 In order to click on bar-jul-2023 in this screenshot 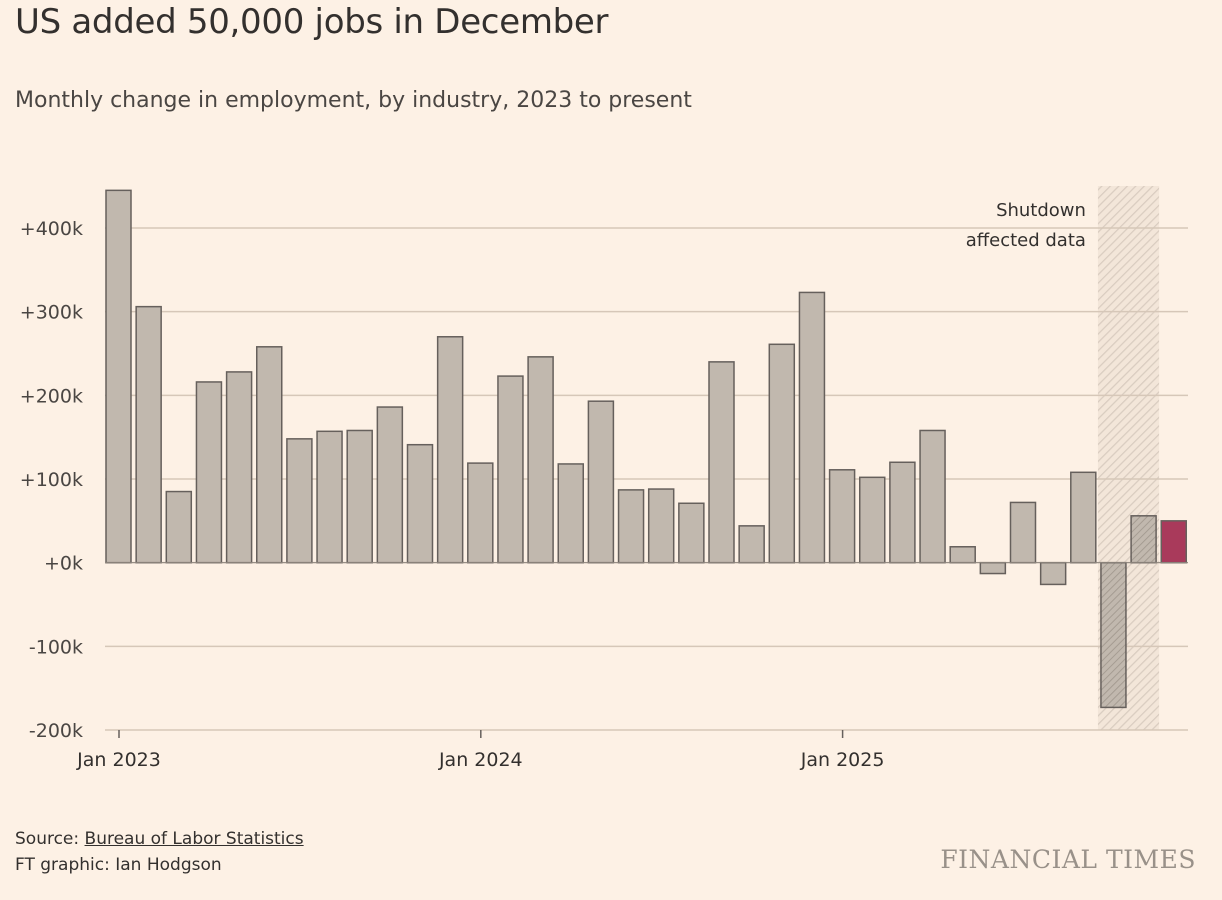, I will do `click(299, 501)`.